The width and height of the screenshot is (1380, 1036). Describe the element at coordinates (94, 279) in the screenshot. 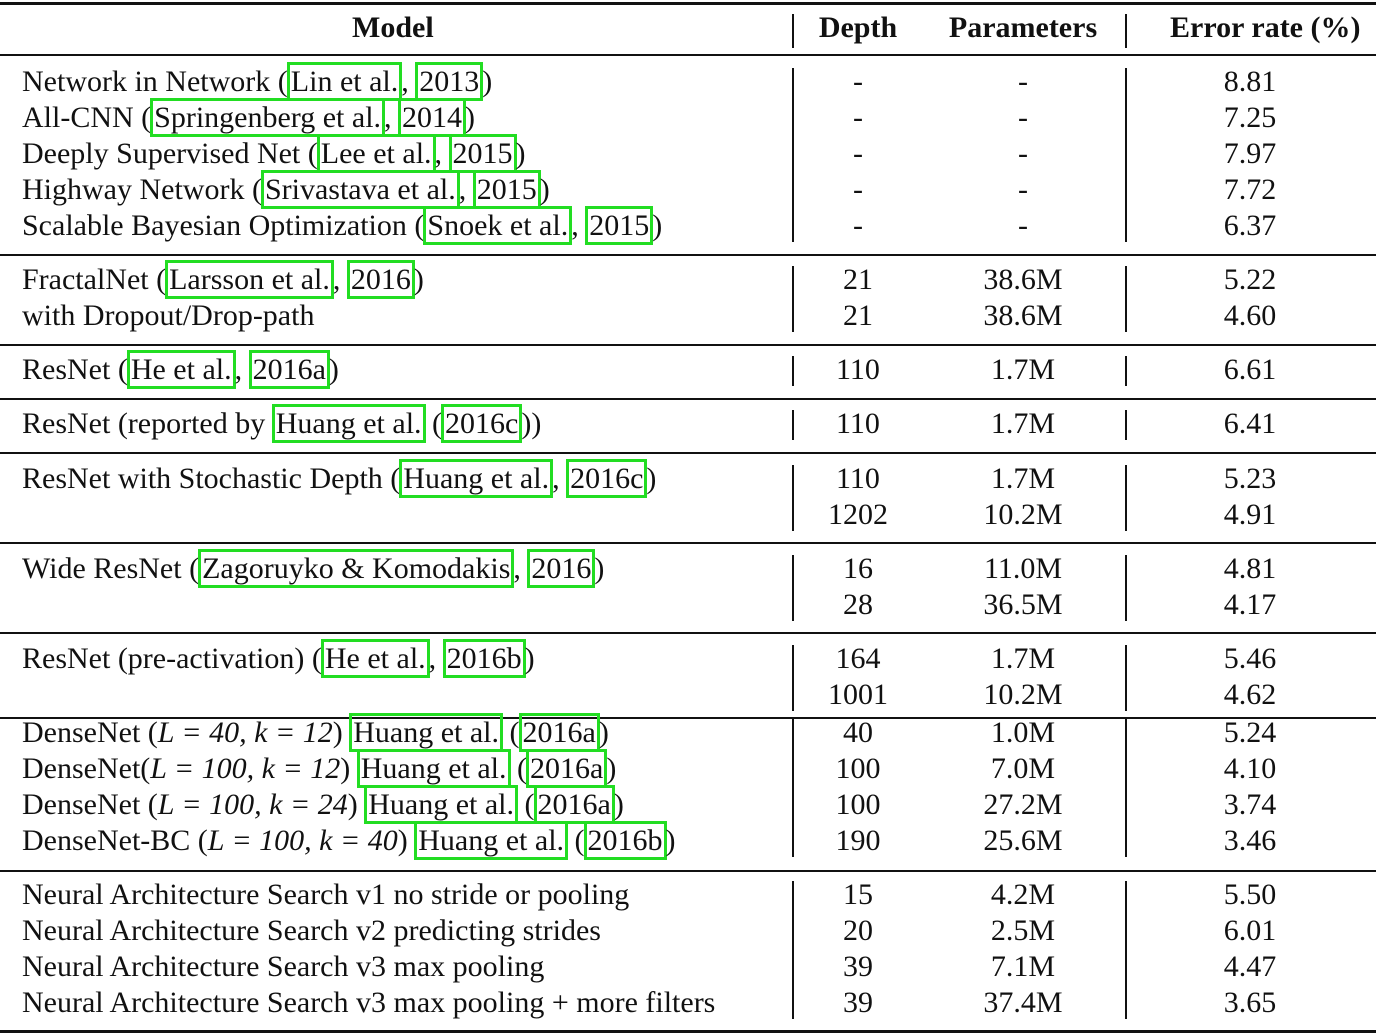

I see `model-text: FractalNet (` at that location.